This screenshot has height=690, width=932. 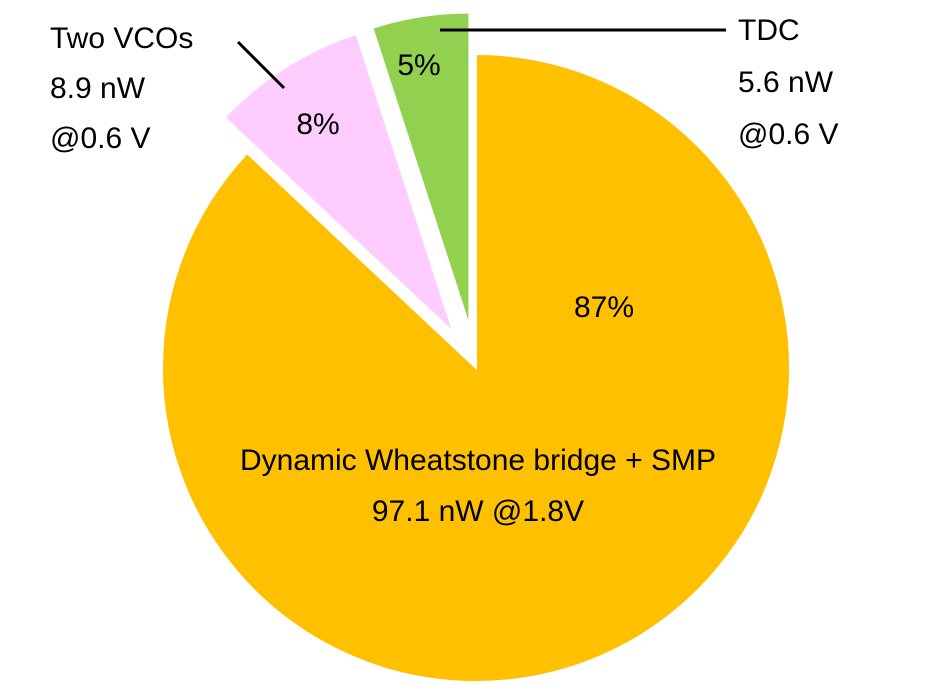 I want to click on slice-label-tdc-line-2: 5.6 nW, so click(x=786, y=82).